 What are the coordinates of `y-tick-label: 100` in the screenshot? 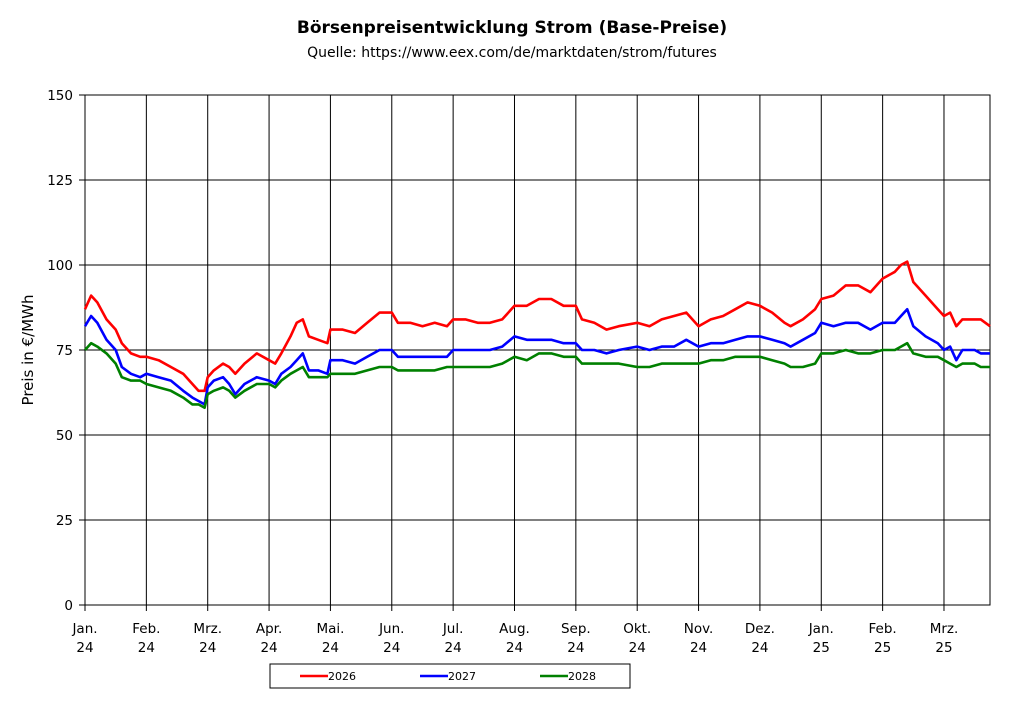 It's located at (60, 266).